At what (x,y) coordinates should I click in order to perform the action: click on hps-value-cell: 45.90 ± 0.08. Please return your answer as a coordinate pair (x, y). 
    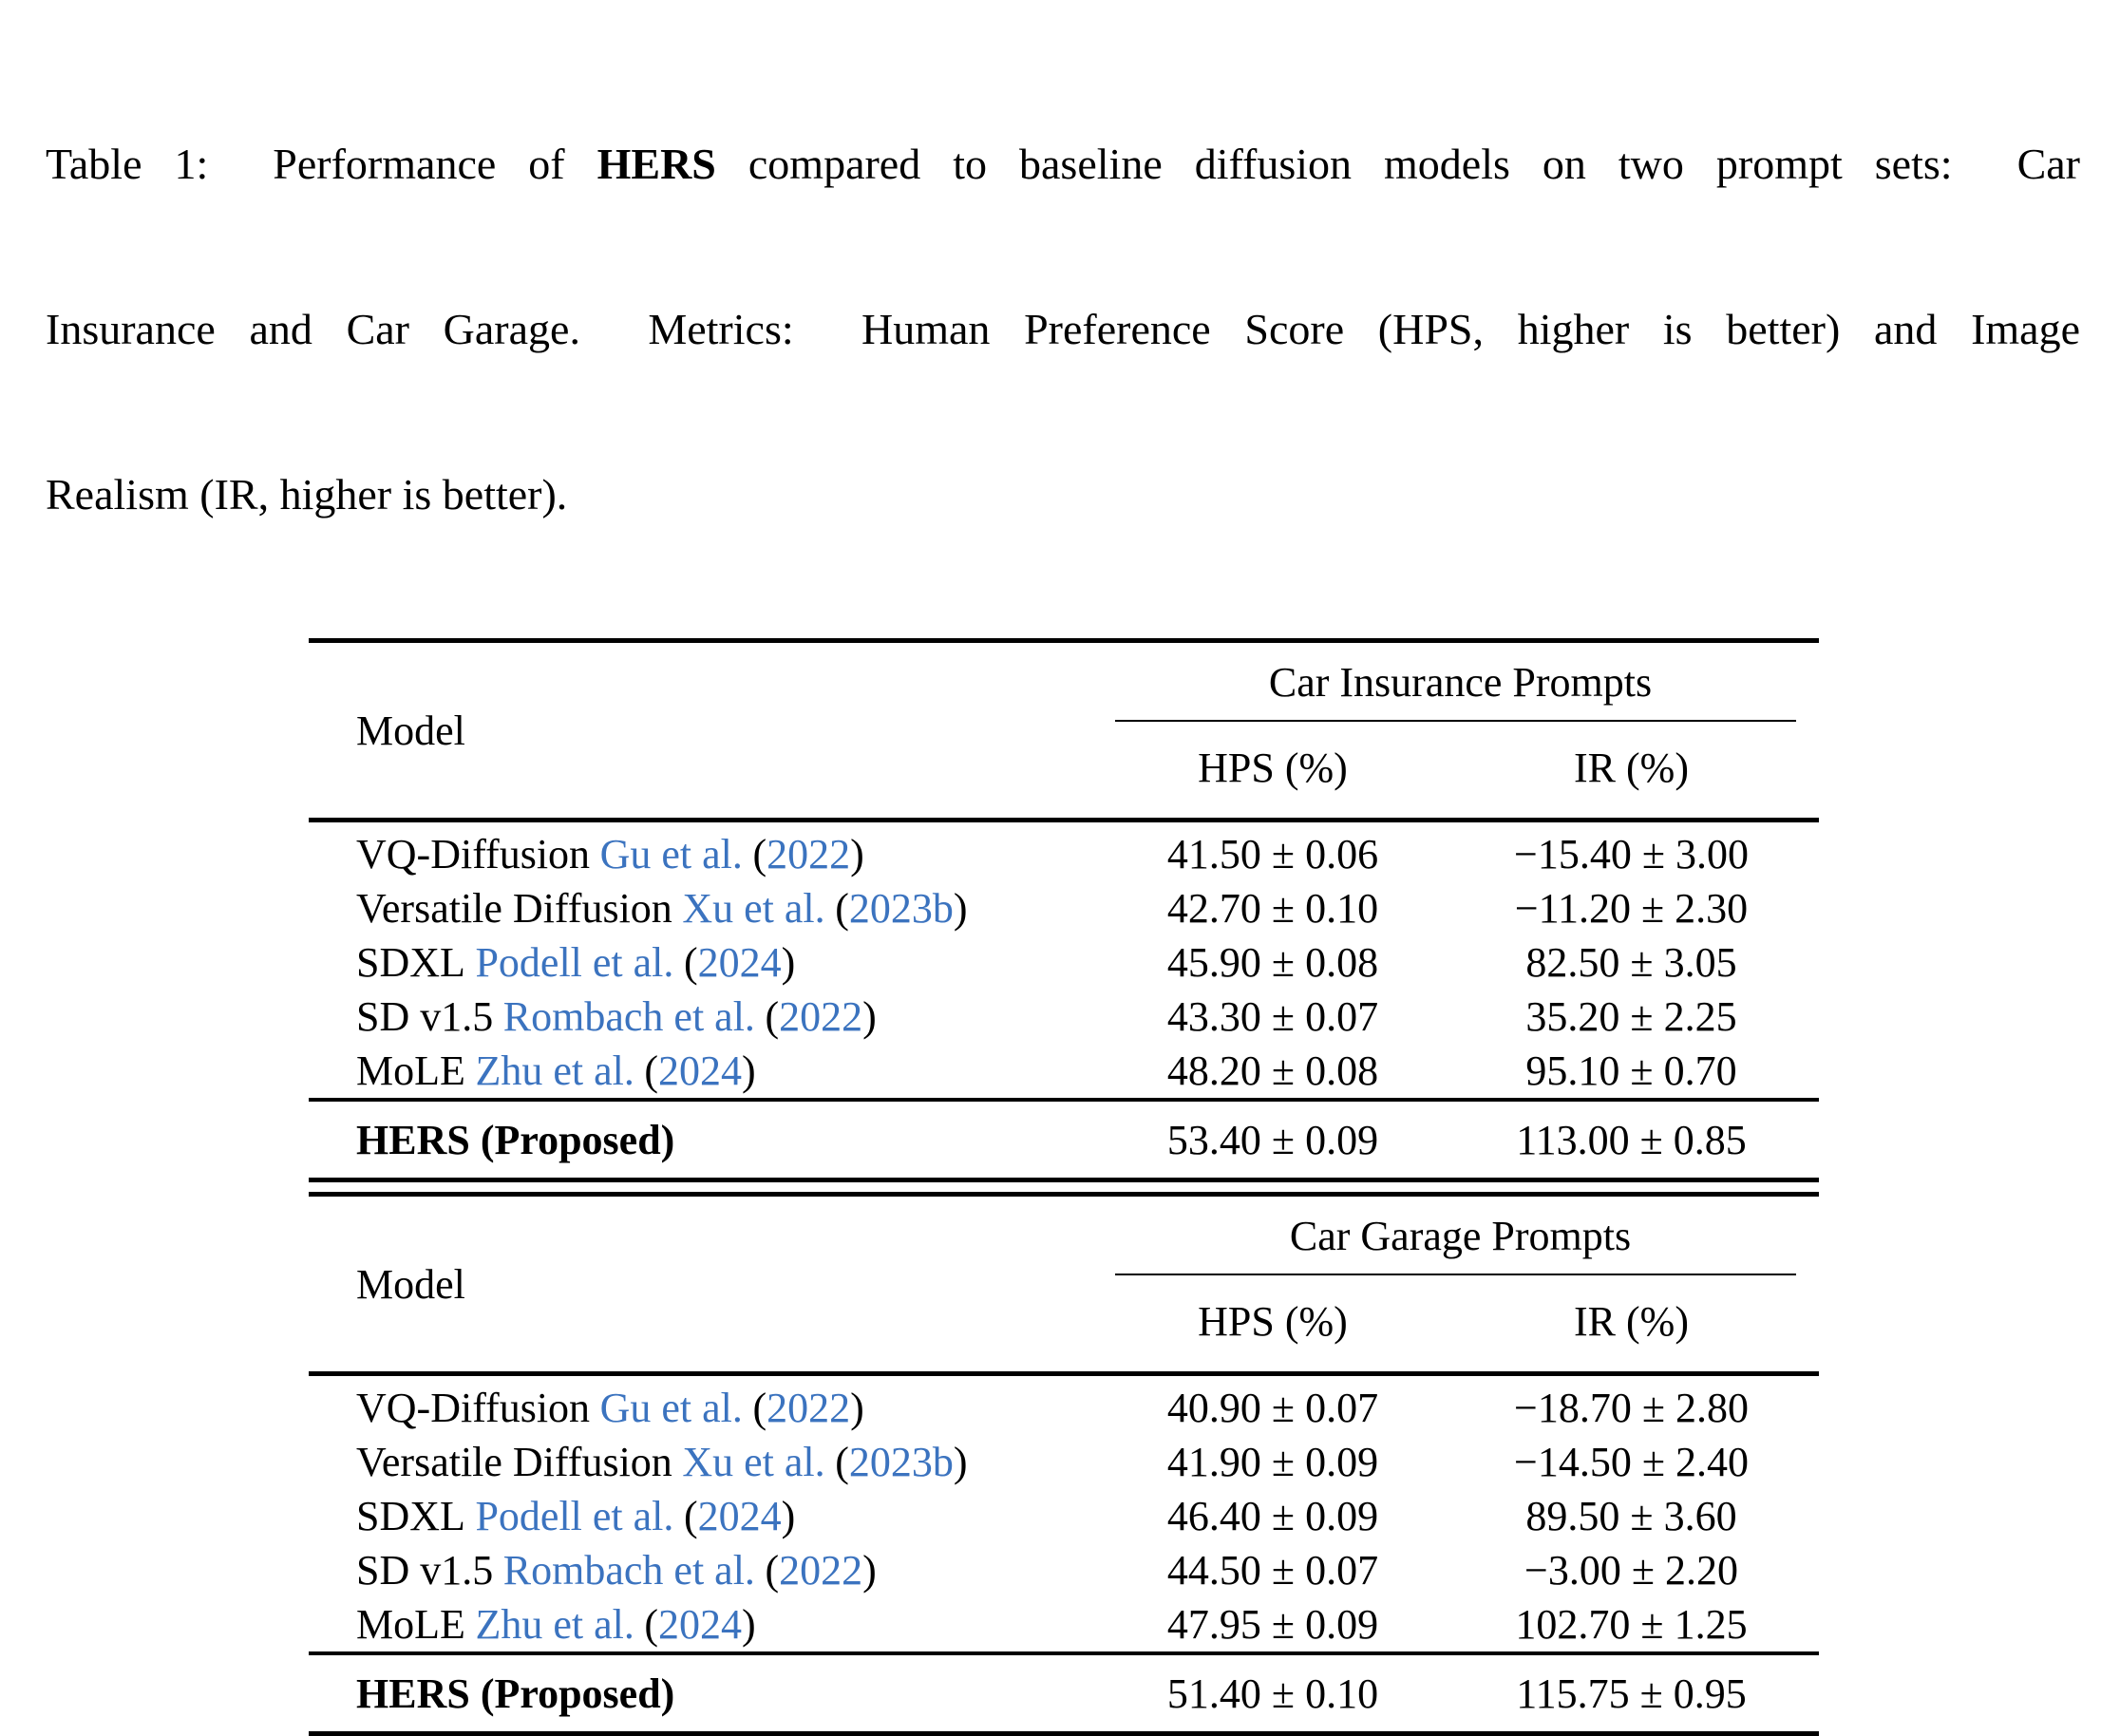
    Looking at the image, I should click on (1272, 962).